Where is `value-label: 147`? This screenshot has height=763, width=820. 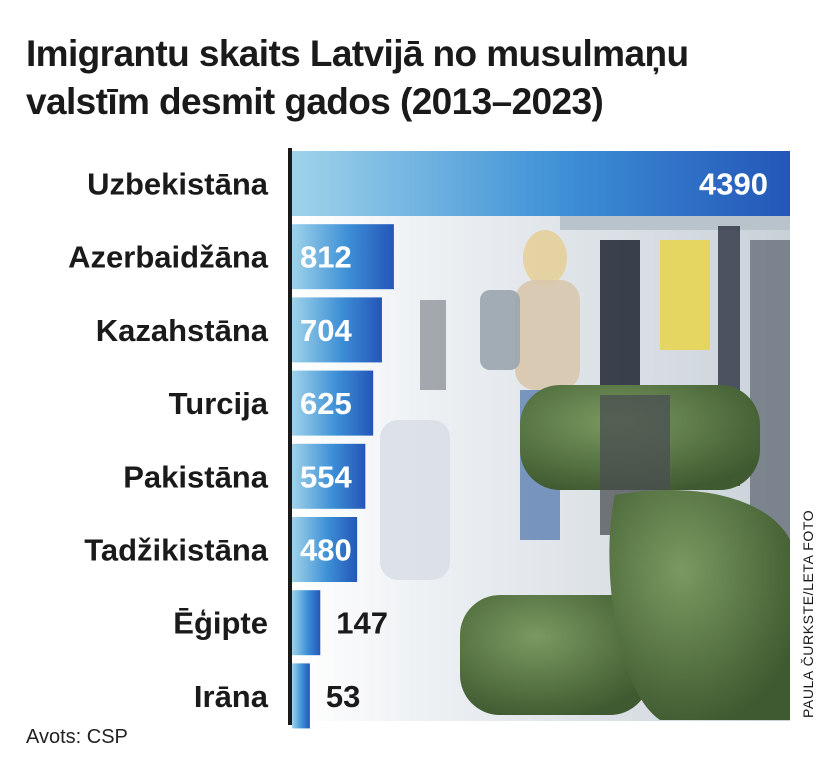 value-label: 147 is located at coordinates (362, 623).